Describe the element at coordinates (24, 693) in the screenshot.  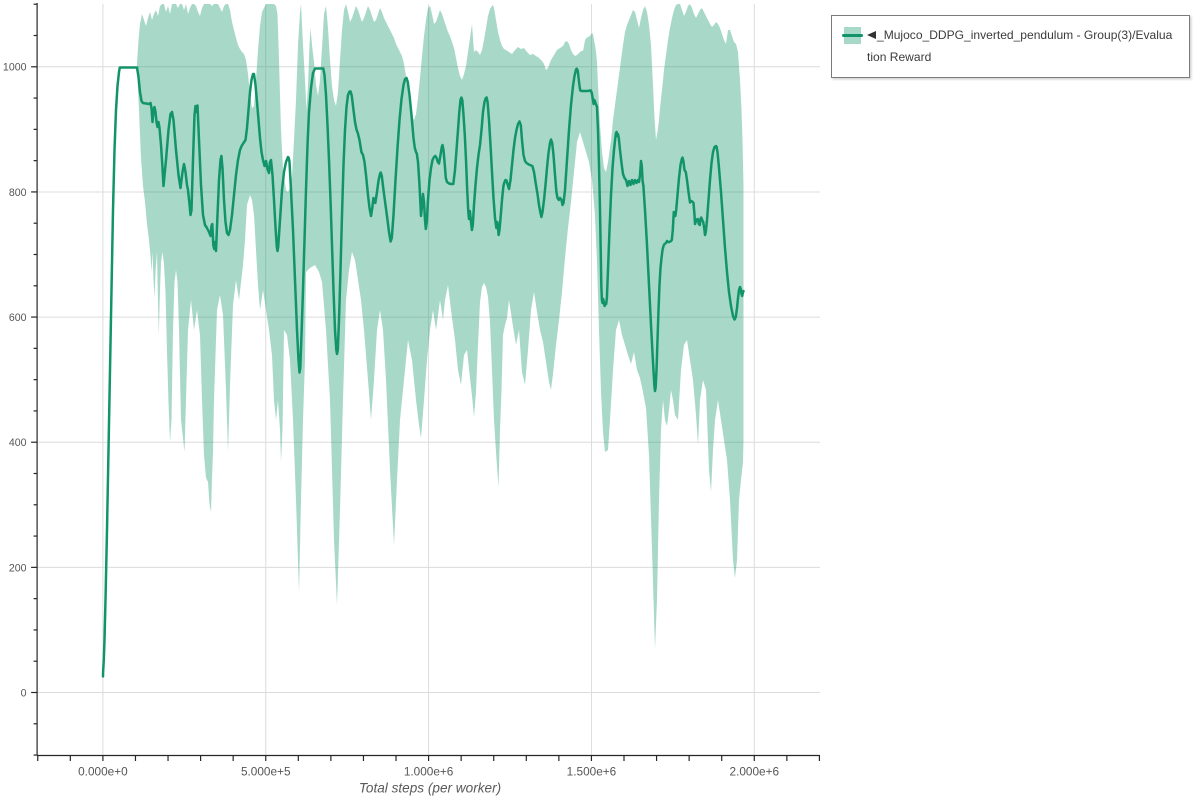
I see `svg-text: 0` at that location.